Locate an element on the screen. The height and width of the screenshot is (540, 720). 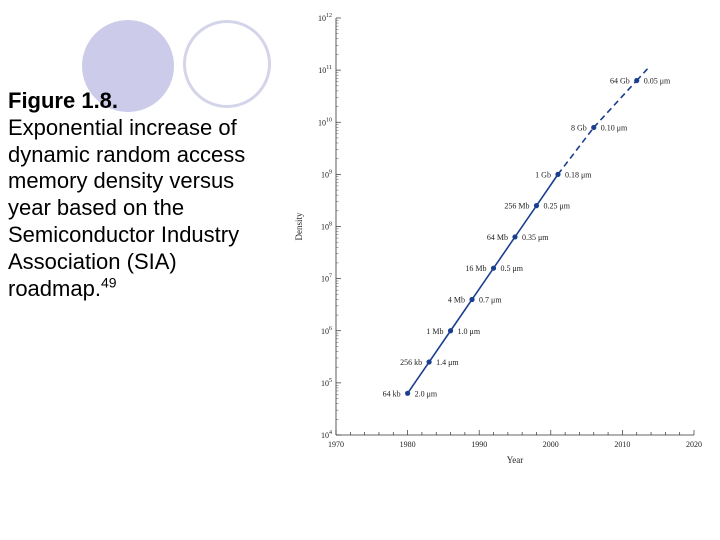
feature-size-label: 0.5 μm is located at coordinates (512, 268).